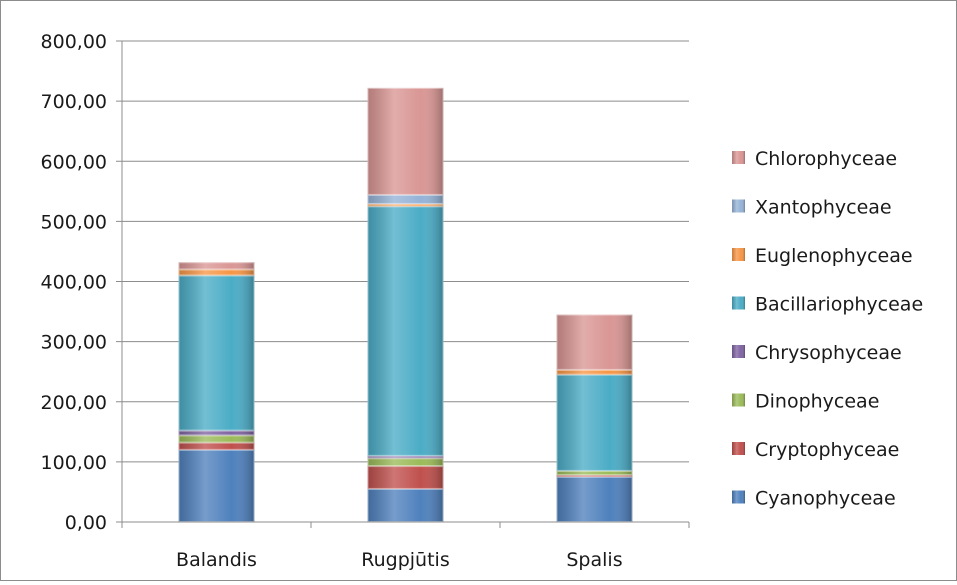 This screenshot has width=957, height=585. Describe the element at coordinates (834, 256) in the screenshot. I see `legend-label: Euglenophyceae` at that location.